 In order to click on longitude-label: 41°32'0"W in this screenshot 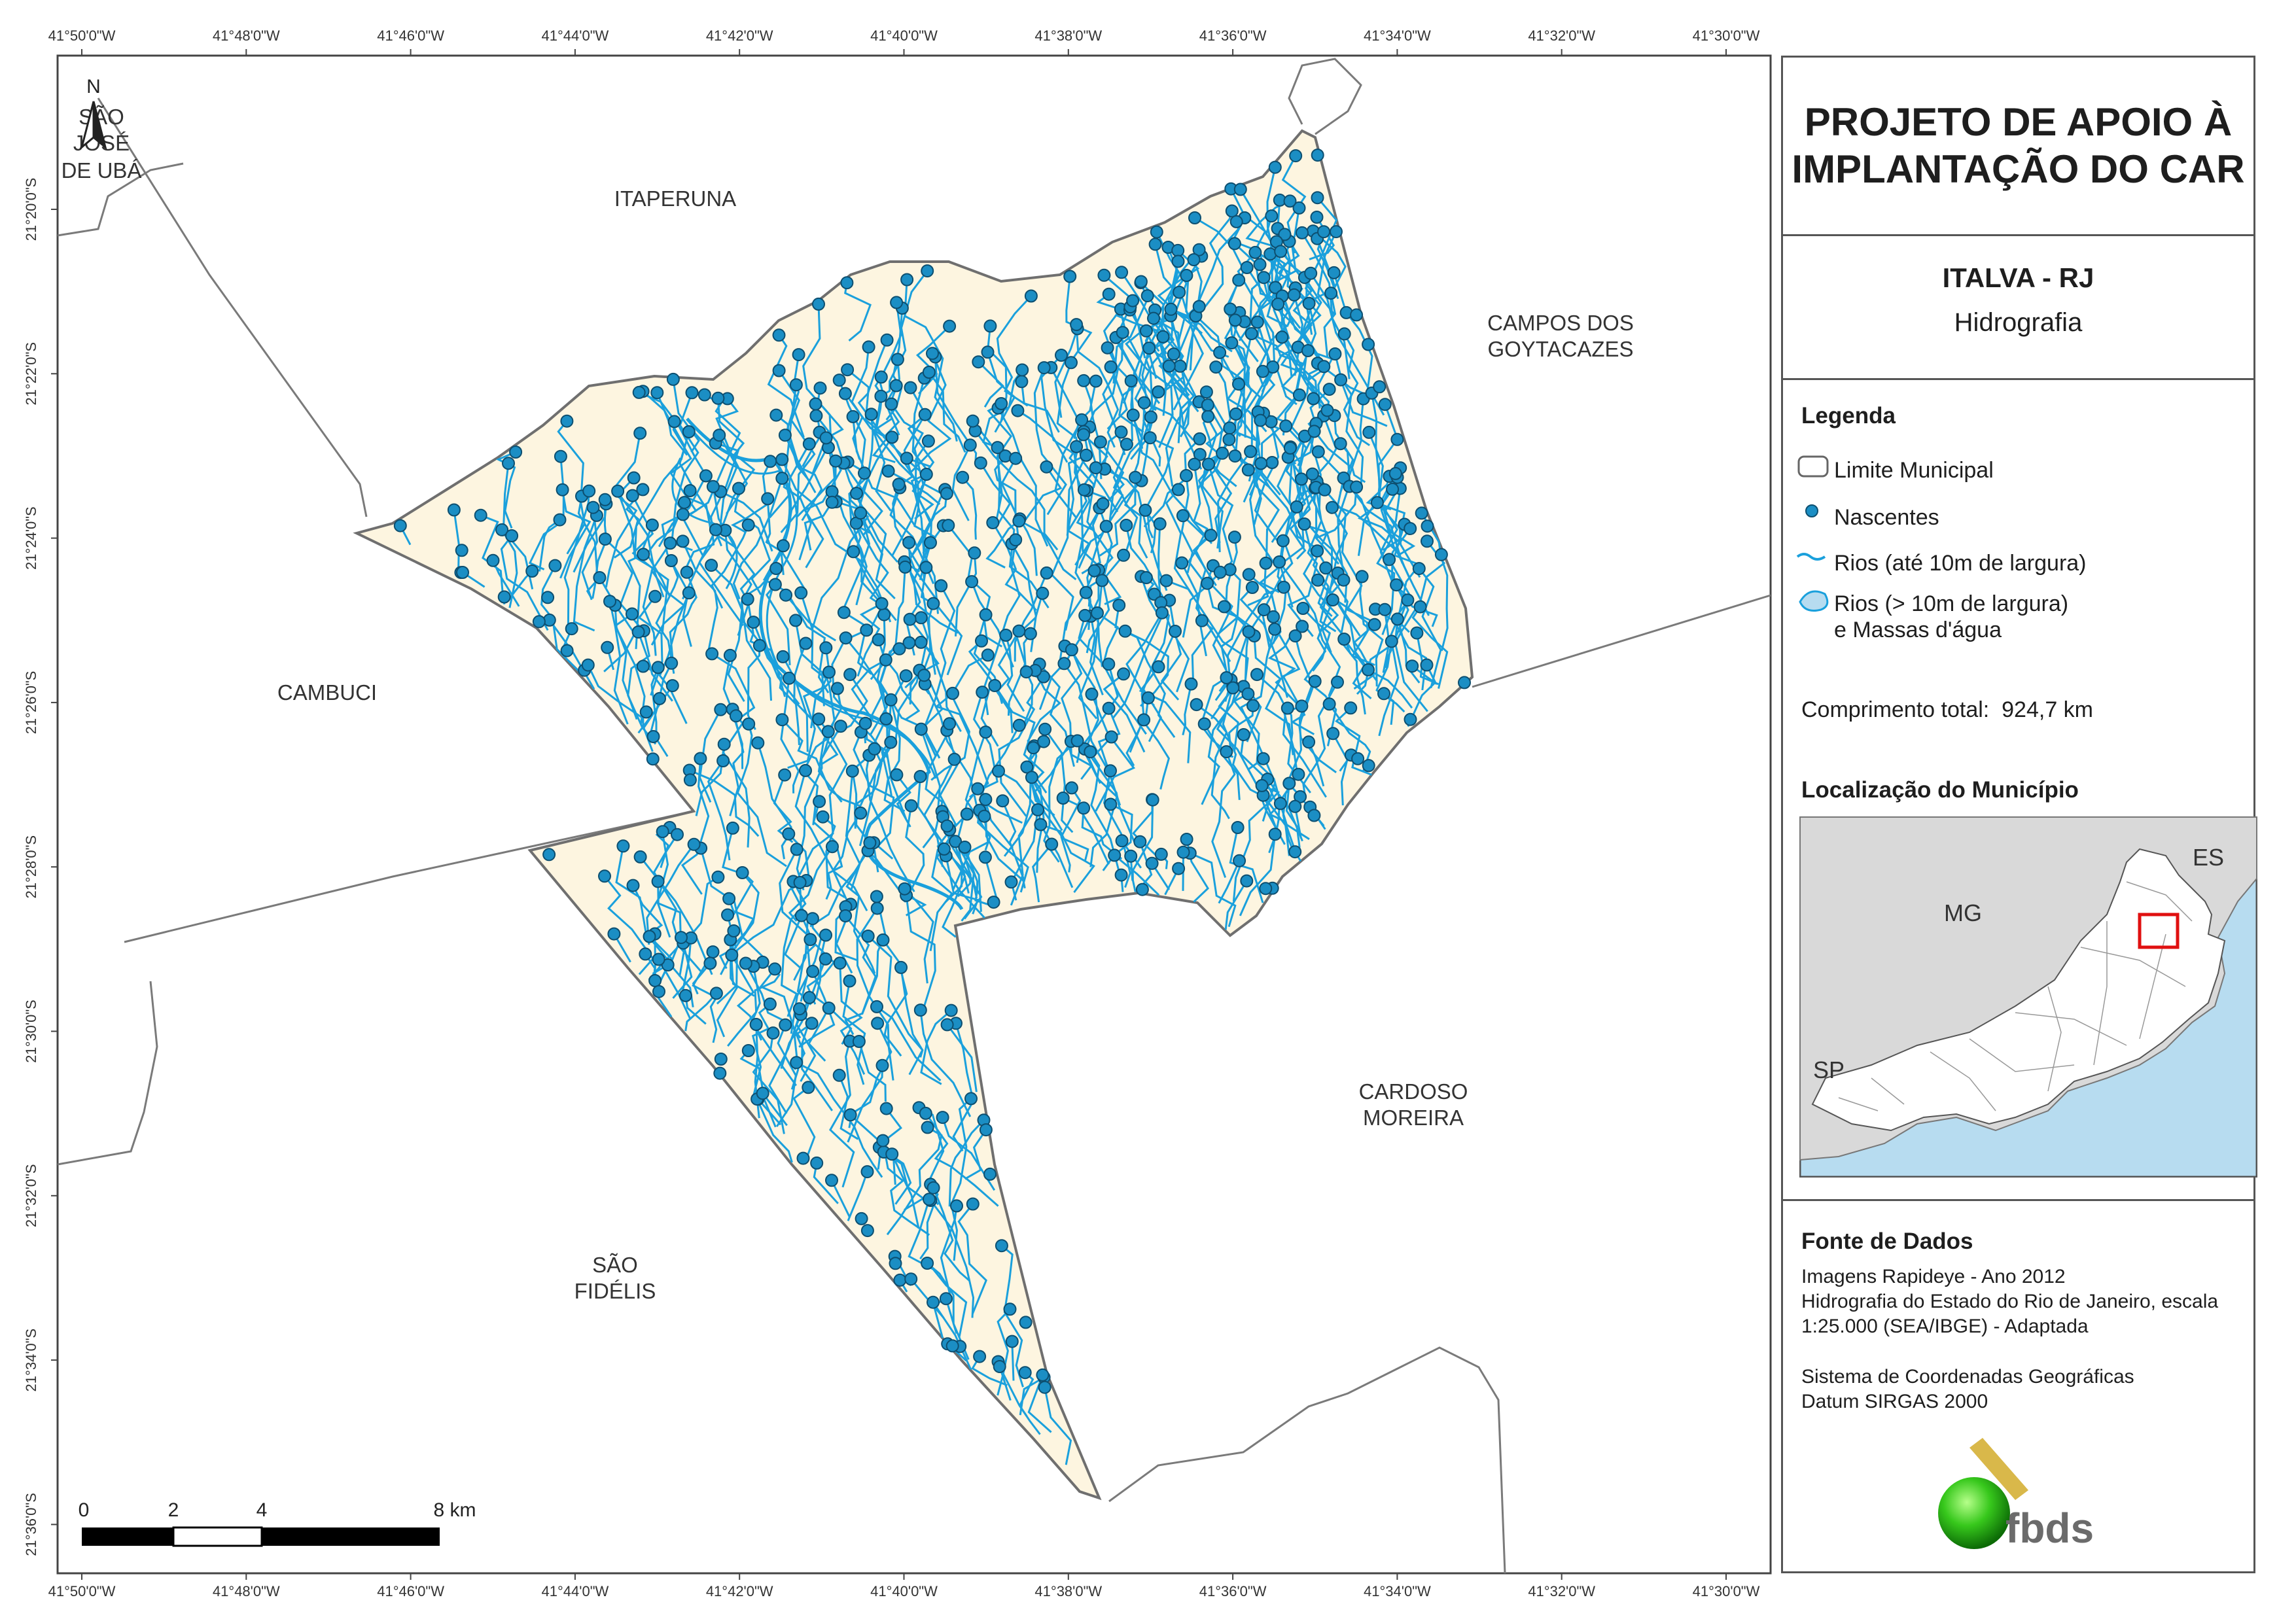, I will do `click(1562, 1591)`.